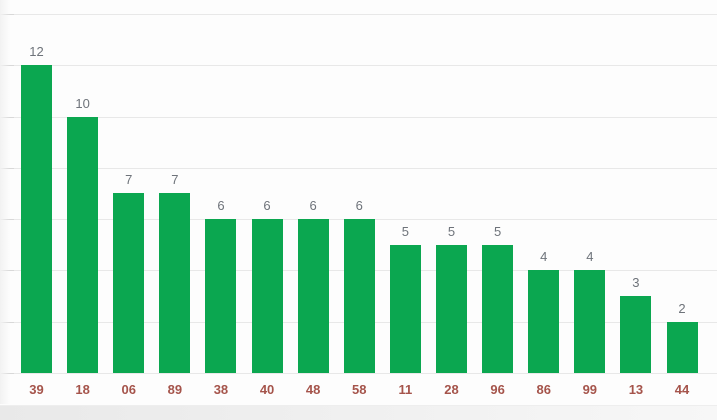 This screenshot has height=420, width=717. What do you see at coordinates (313, 389) in the screenshot?
I see `x-axis-label: 48` at bounding box center [313, 389].